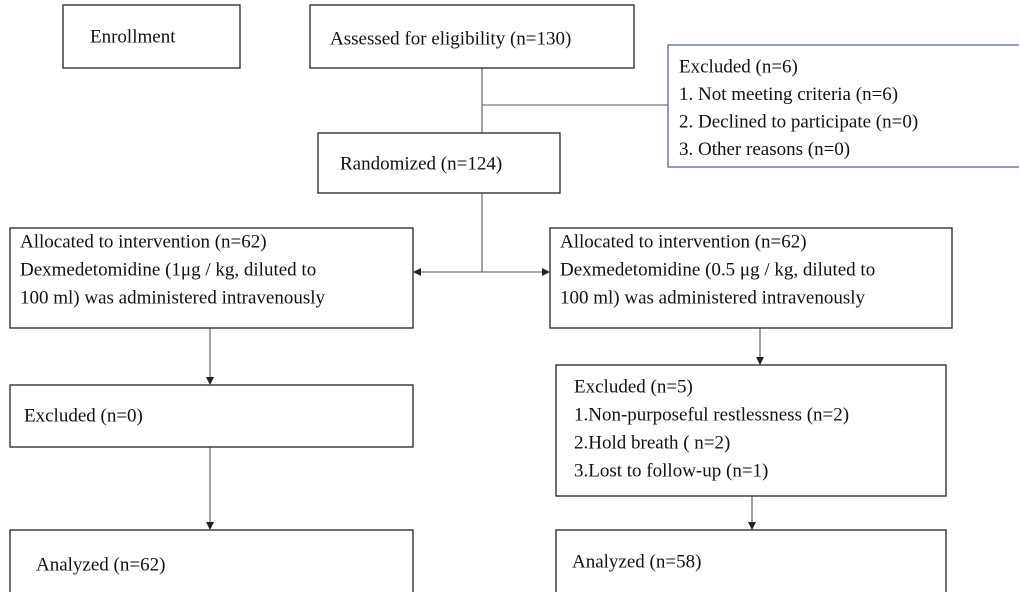 Image resolution: width=1019 pixels, height=592 pixels. Describe the element at coordinates (764, 149) in the screenshot. I see `node-text: 3. Other reasons (n=0)` at that location.